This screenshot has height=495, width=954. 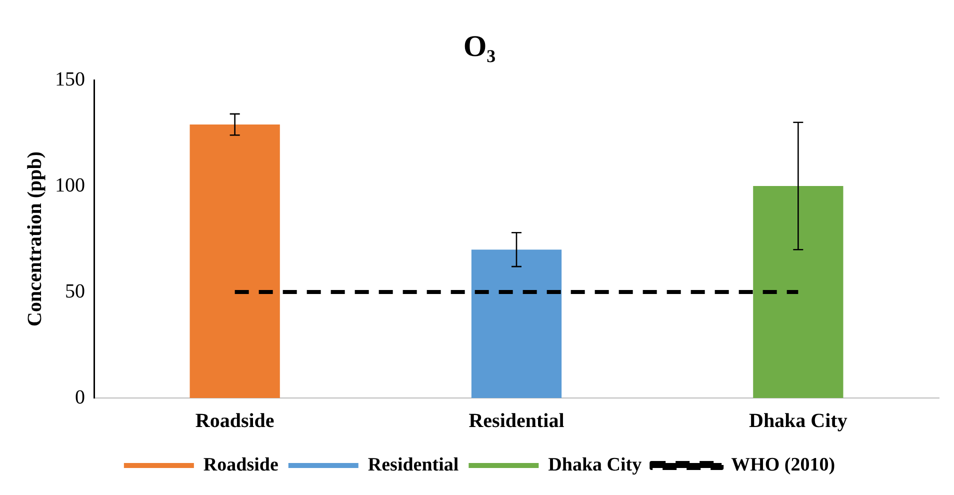 What do you see at coordinates (413, 465) in the screenshot?
I see `legend-label: Residential` at bounding box center [413, 465].